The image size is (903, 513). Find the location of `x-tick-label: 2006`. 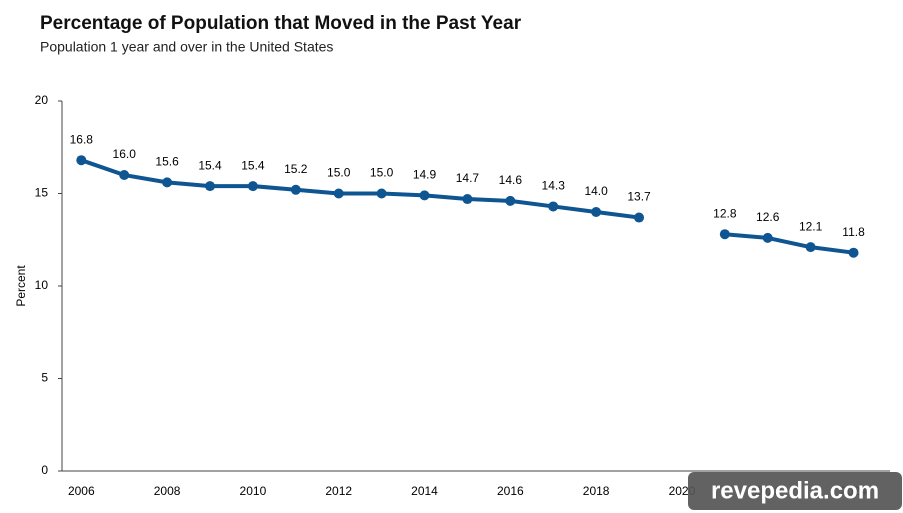

x-tick-label: 2006 is located at coordinates (81, 491).